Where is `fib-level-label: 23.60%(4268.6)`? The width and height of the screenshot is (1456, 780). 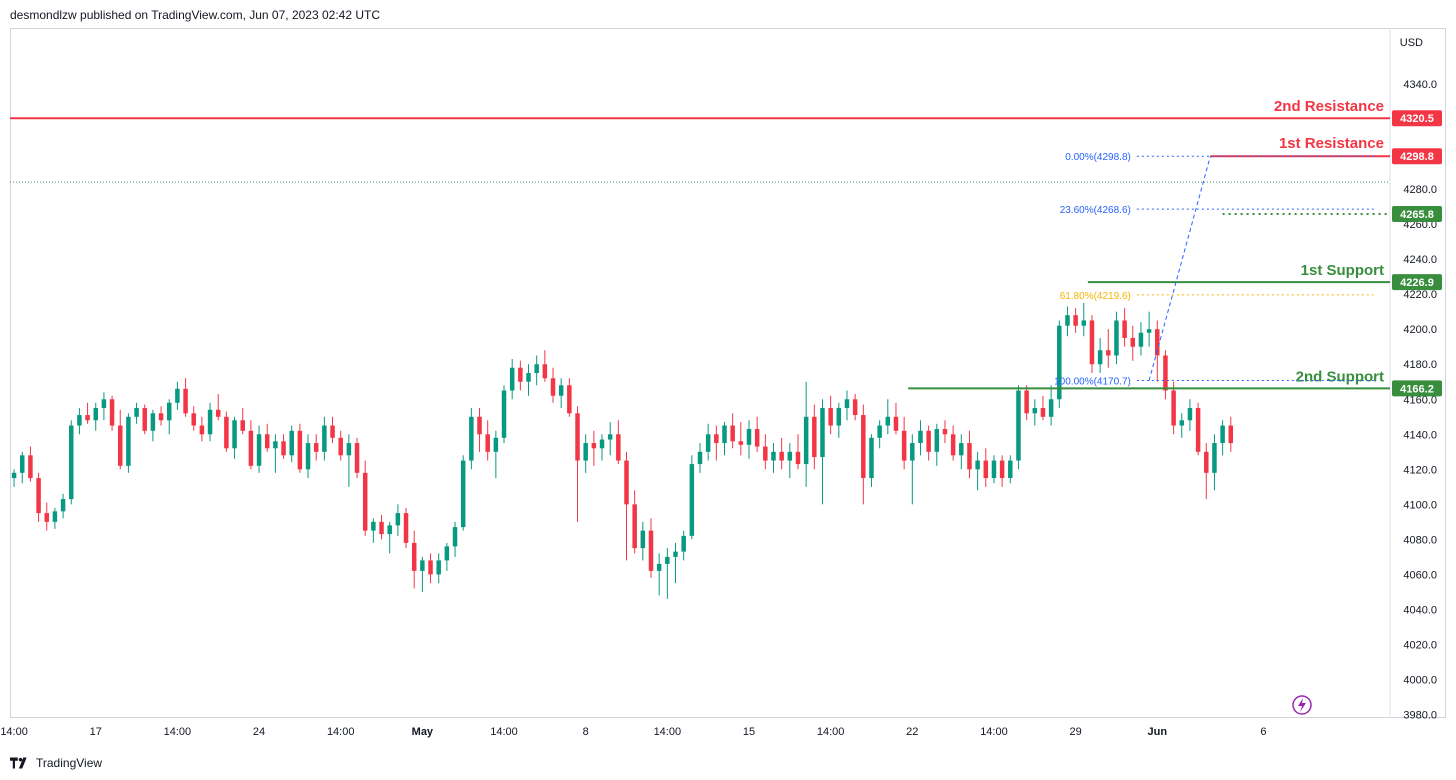
fib-level-label: 23.60%(4268.6) is located at coordinates (1095, 210).